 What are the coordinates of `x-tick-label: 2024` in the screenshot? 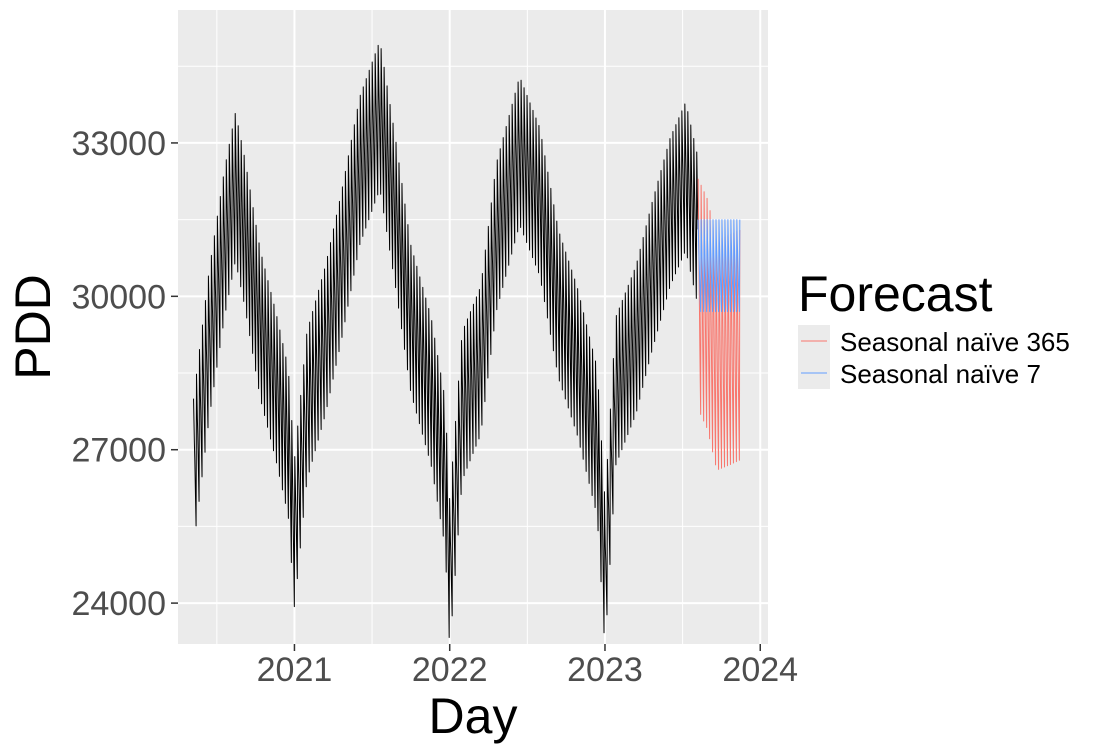 It's located at (760, 670).